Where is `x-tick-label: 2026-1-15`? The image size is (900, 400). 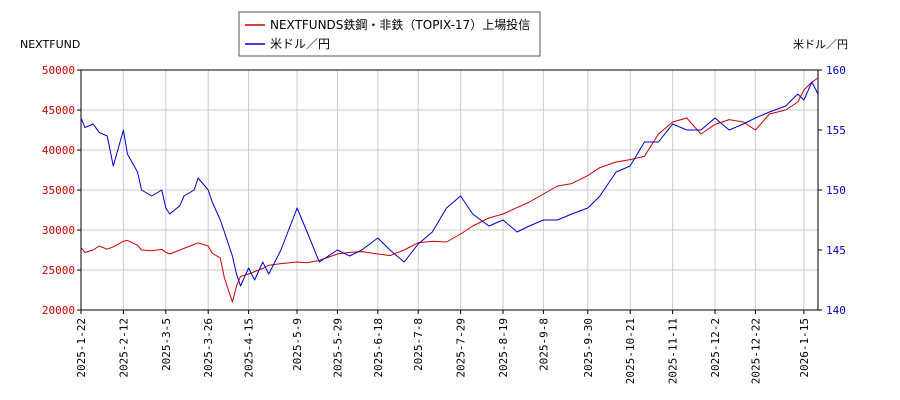 x-tick-label: 2026-1-15 is located at coordinates (804, 348).